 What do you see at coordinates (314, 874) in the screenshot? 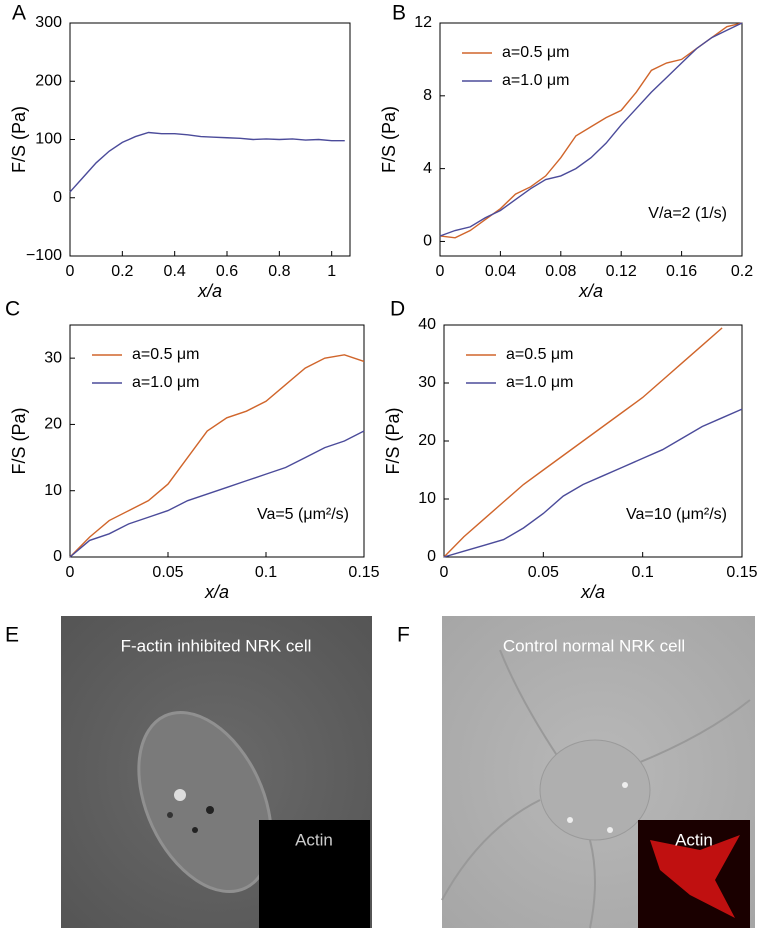
I see `inset` at bounding box center [314, 874].